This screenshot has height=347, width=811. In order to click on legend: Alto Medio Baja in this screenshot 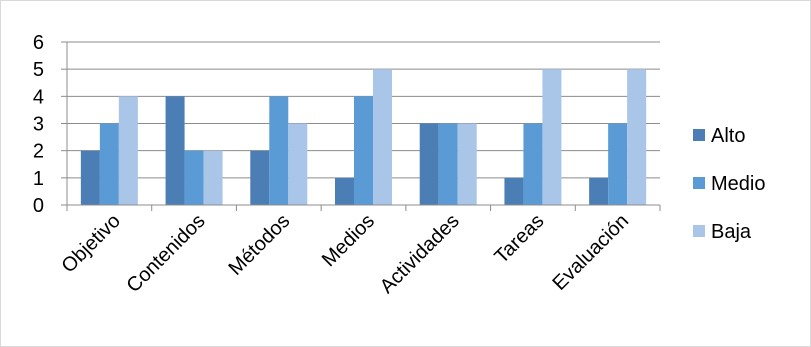, I will do `click(729, 184)`.